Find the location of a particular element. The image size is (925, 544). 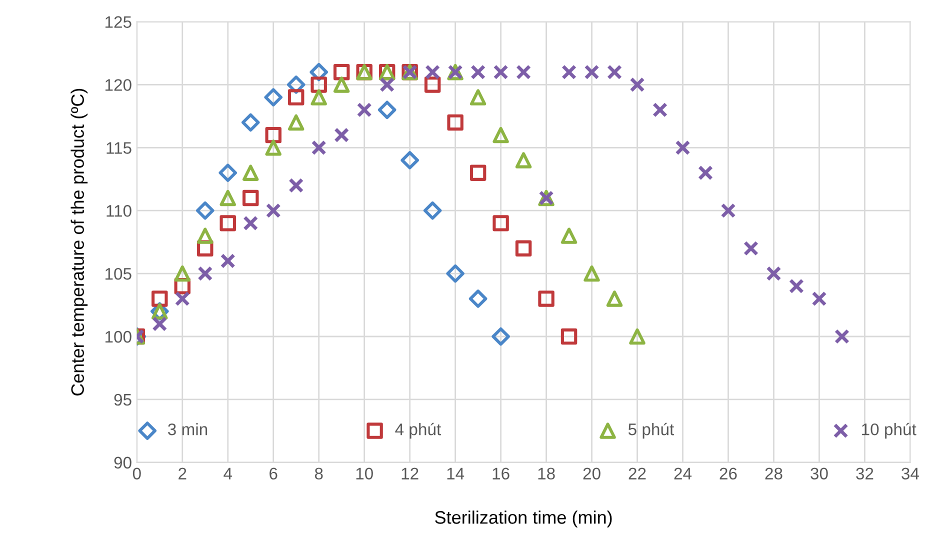

y-tick-label: 100 is located at coordinates (119, 336).